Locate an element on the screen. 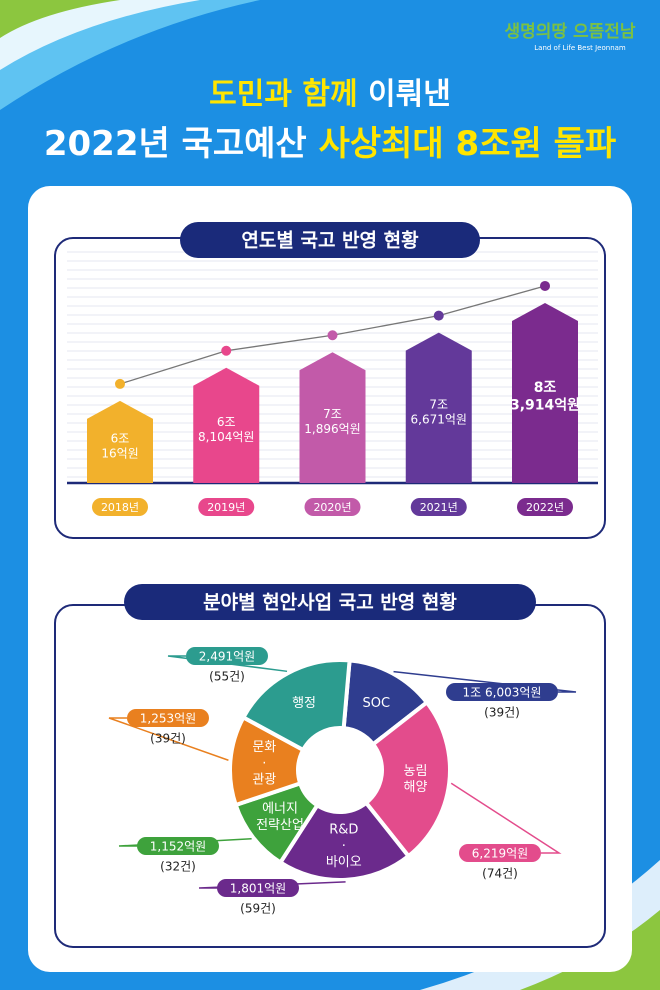  logo: 생명의땅 으뜸전남 is located at coordinates (569, 32).